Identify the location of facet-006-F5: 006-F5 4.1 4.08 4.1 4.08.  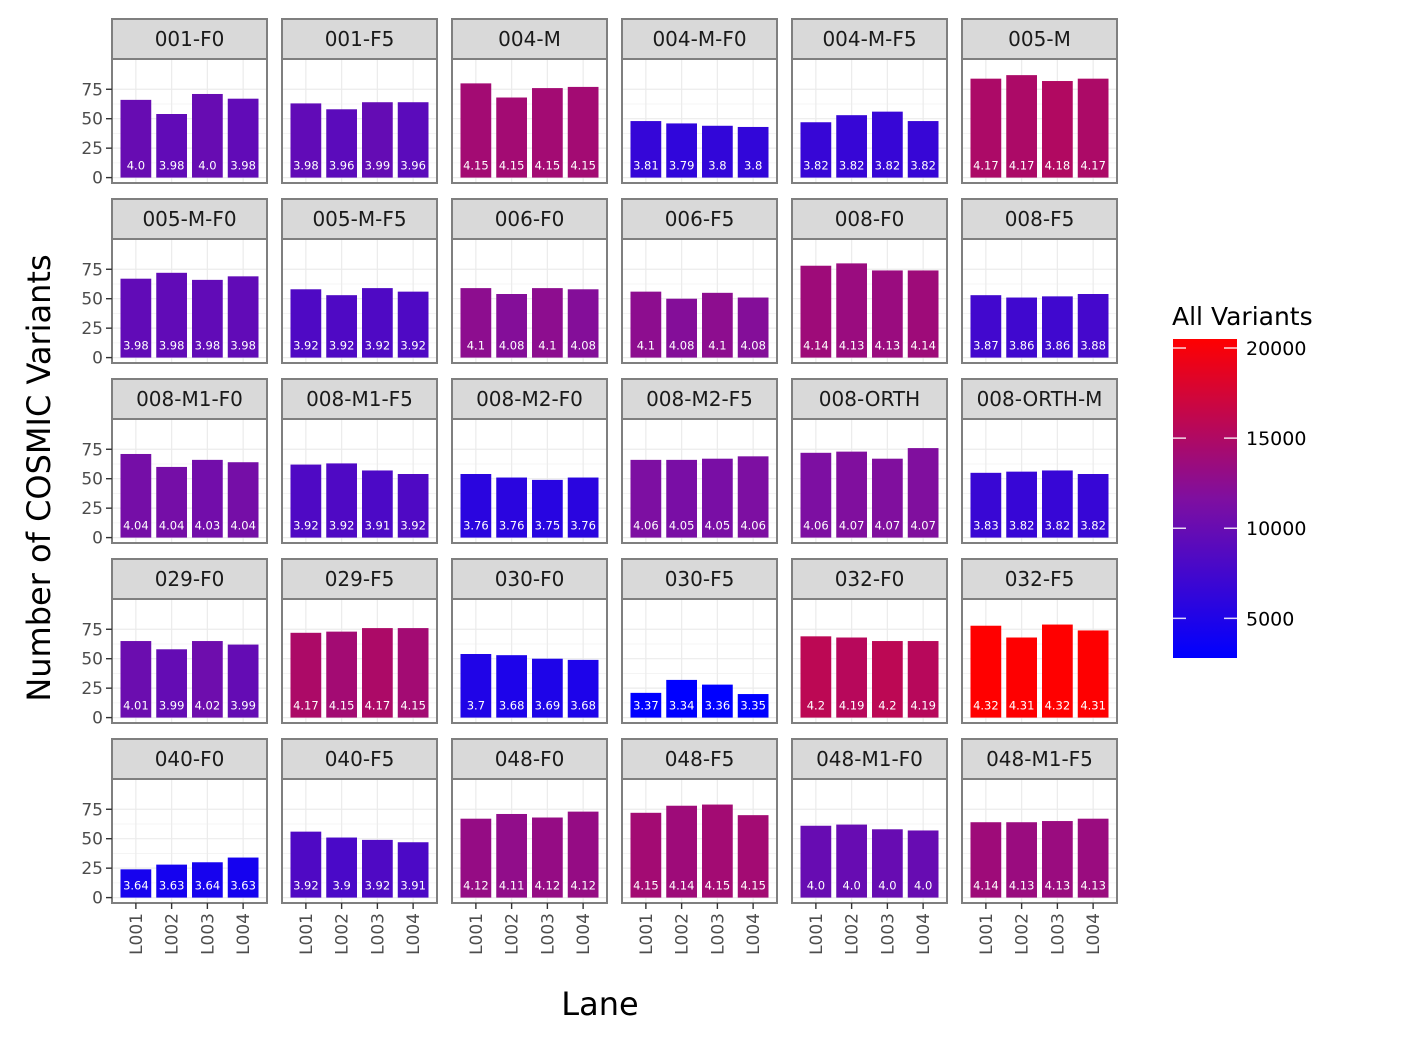
(699, 281).